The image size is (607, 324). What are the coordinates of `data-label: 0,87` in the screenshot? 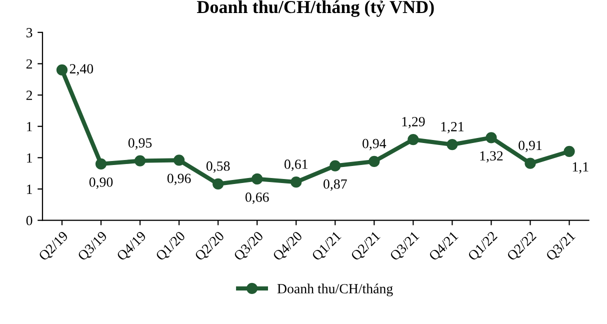 It's located at (335, 185).